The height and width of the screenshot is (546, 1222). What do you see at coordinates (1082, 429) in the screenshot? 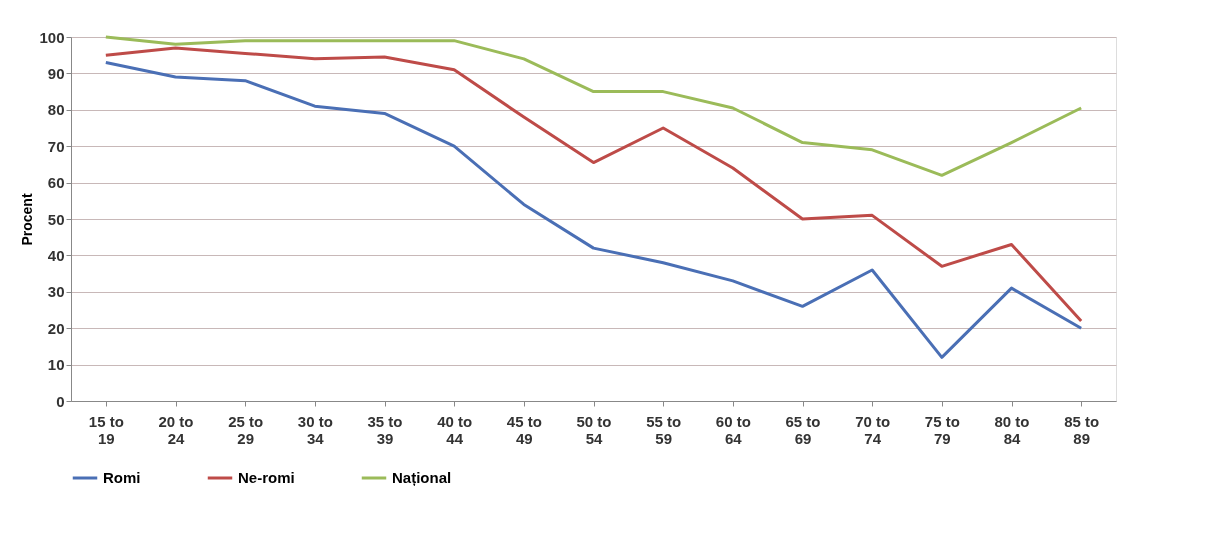
I see `x-tick-label: 85 to 89` at bounding box center [1082, 429].